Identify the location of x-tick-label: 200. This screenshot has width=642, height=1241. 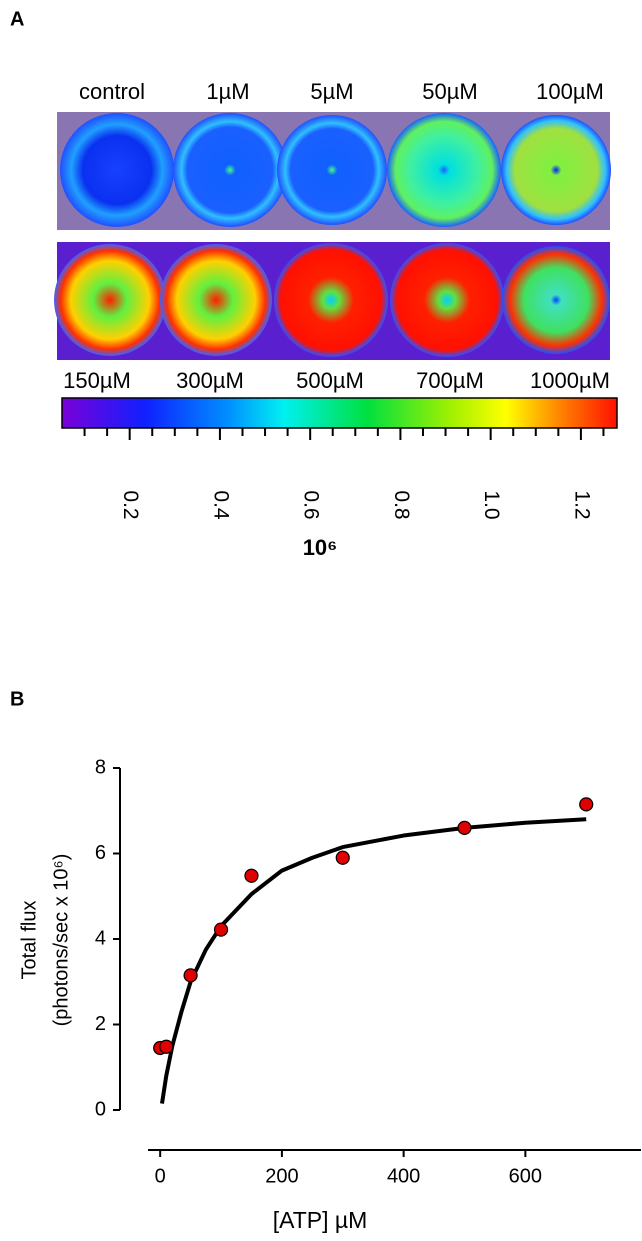
(281, 1176).